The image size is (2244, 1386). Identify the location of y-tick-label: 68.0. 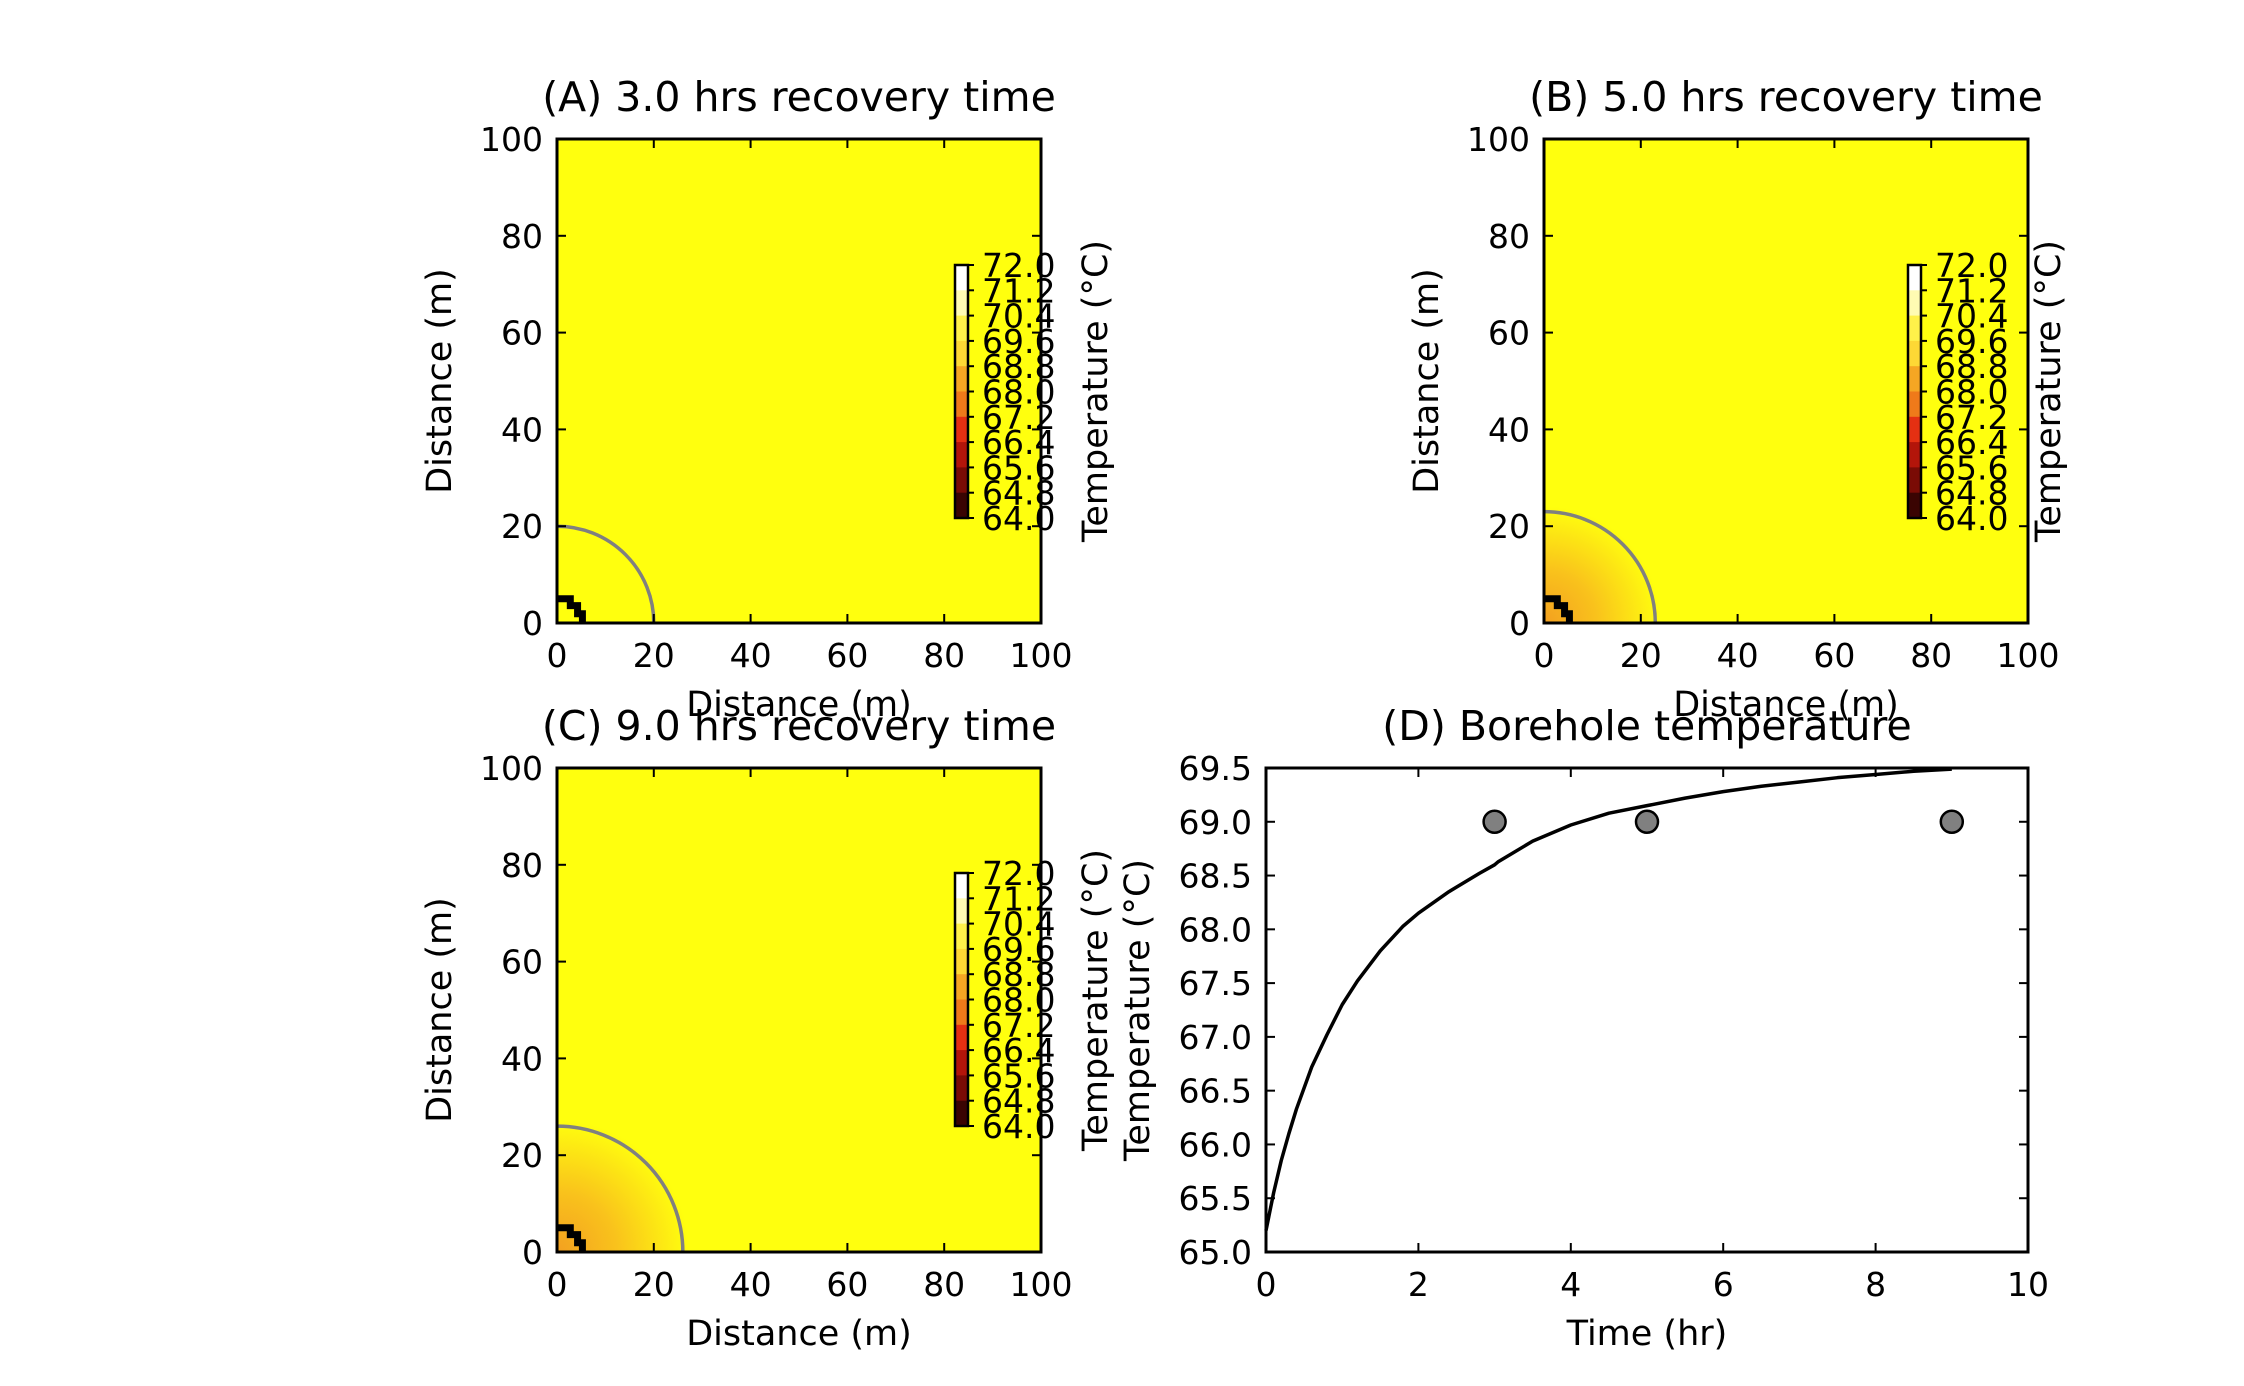
(1215, 929).